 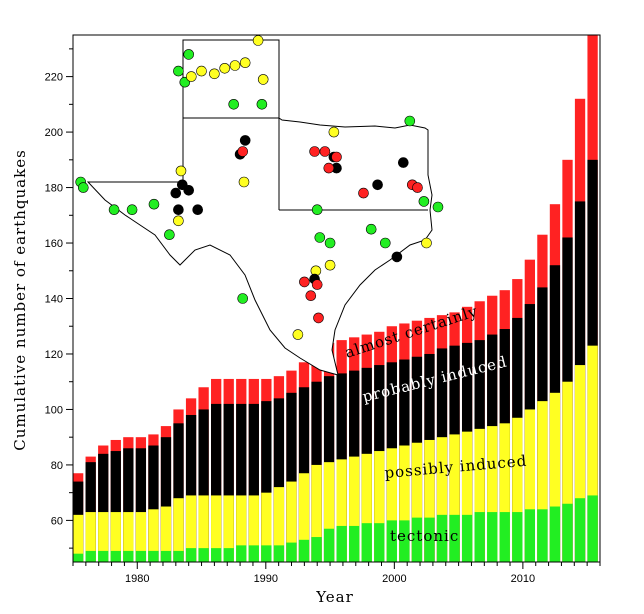 What do you see at coordinates (166, 499) in the screenshot?
I see `bar-probably-induced-1982` at bounding box center [166, 499].